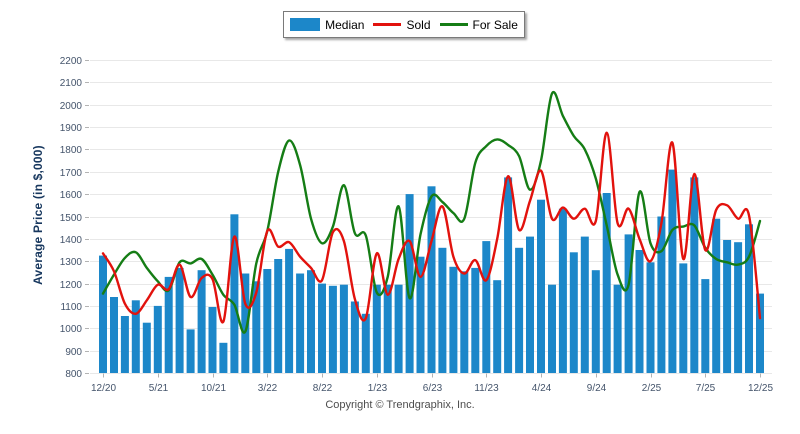 This screenshot has height=434, width=800. What do you see at coordinates (71, 307) in the screenshot?
I see `y-tick-label: 1100` at bounding box center [71, 307].